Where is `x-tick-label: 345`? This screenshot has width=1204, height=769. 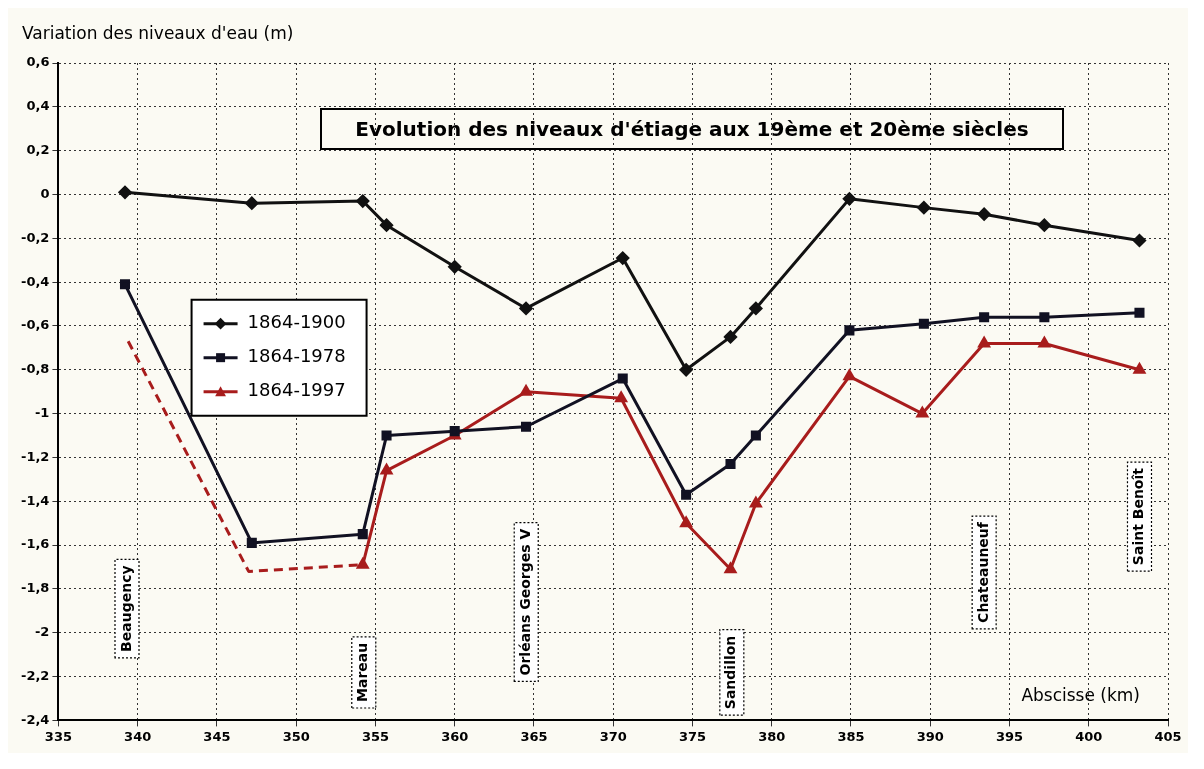
x-tick-label: 345 is located at coordinates (217, 736).